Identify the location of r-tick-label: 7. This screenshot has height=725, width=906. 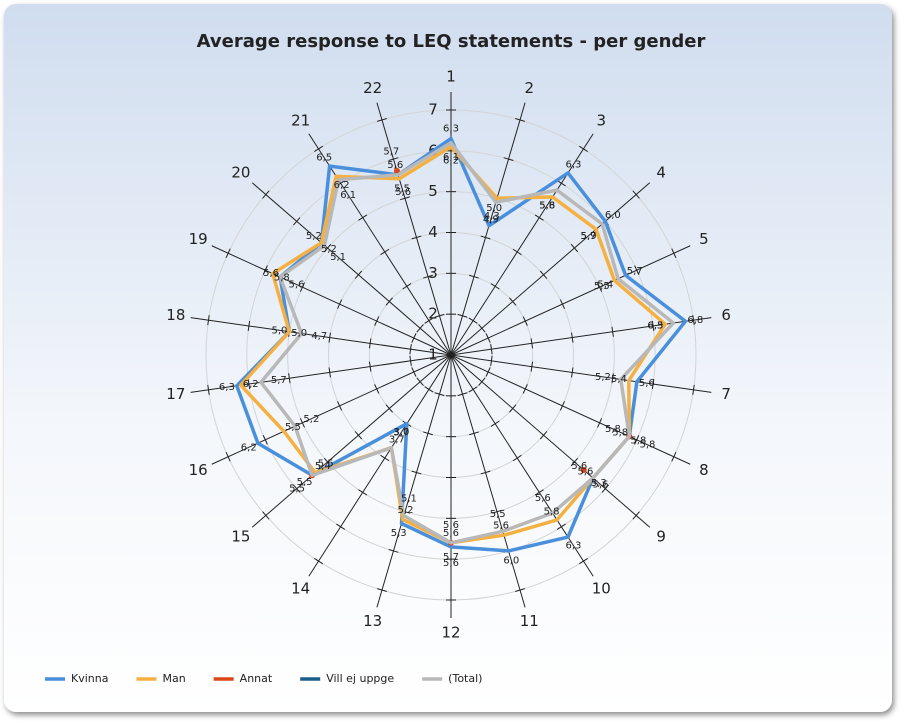
(433, 110).